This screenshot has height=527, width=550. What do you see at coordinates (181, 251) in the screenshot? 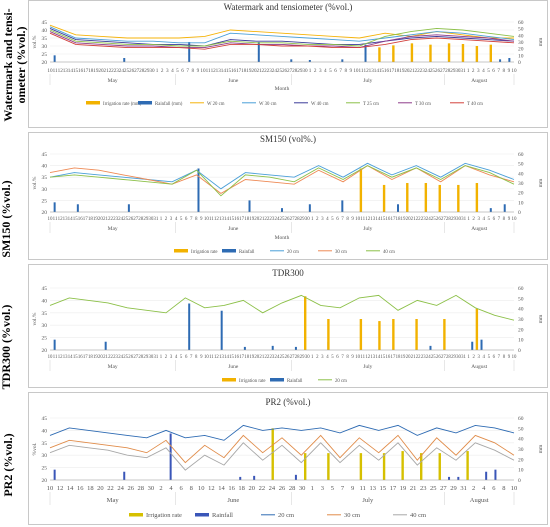
I see `legend-swatch` at bounding box center [181, 251].